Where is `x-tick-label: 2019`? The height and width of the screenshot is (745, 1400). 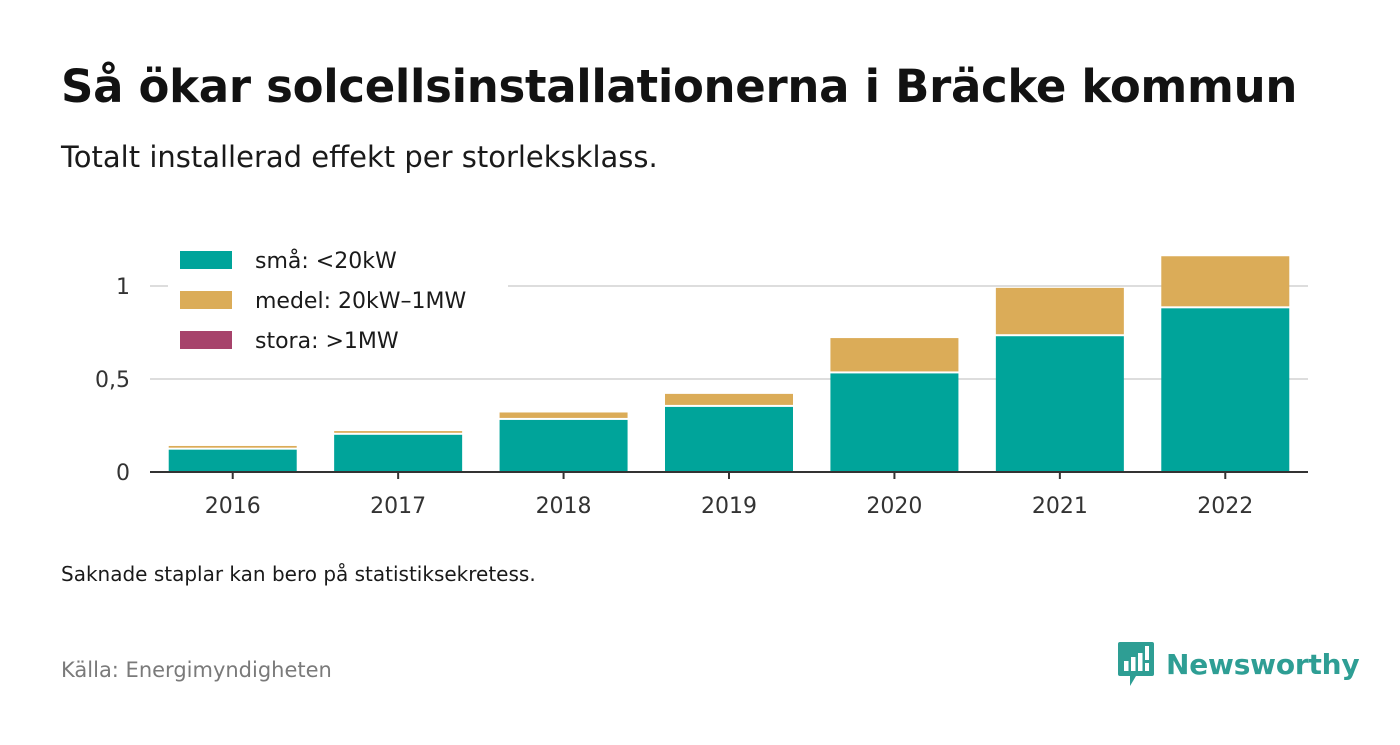
x-tick-label: 2019 is located at coordinates (729, 506).